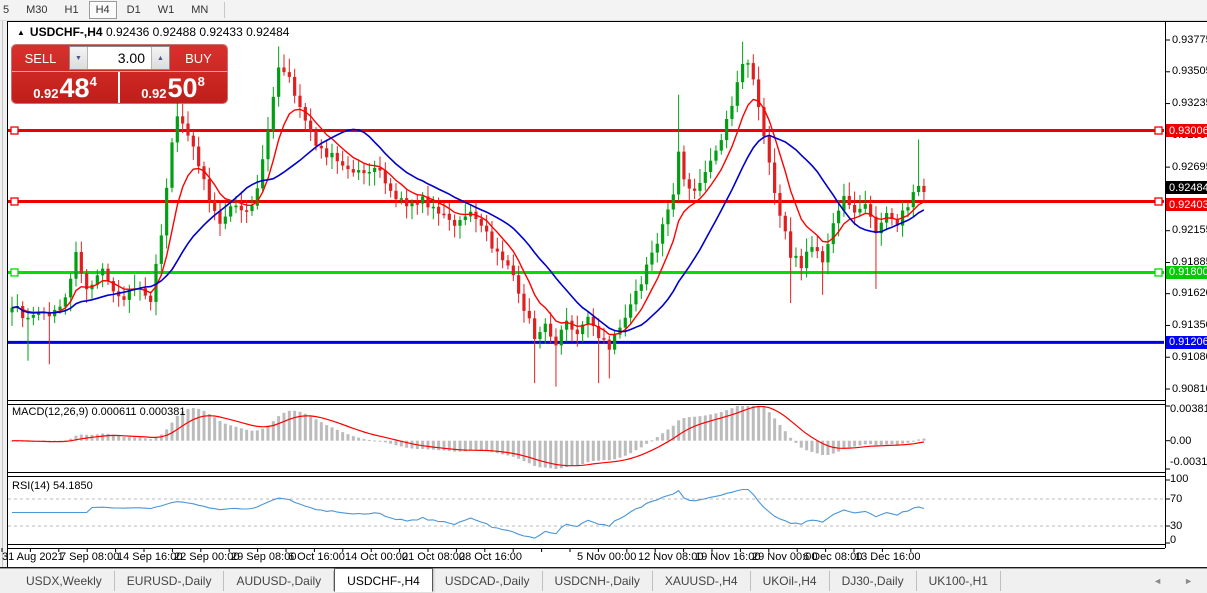 The height and width of the screenshot is (593, 1207). What do you see at coordinates (1173, 540) in the screenshot?
I see `rsi-axis-0: 0` at bounding box center [1173, 540].